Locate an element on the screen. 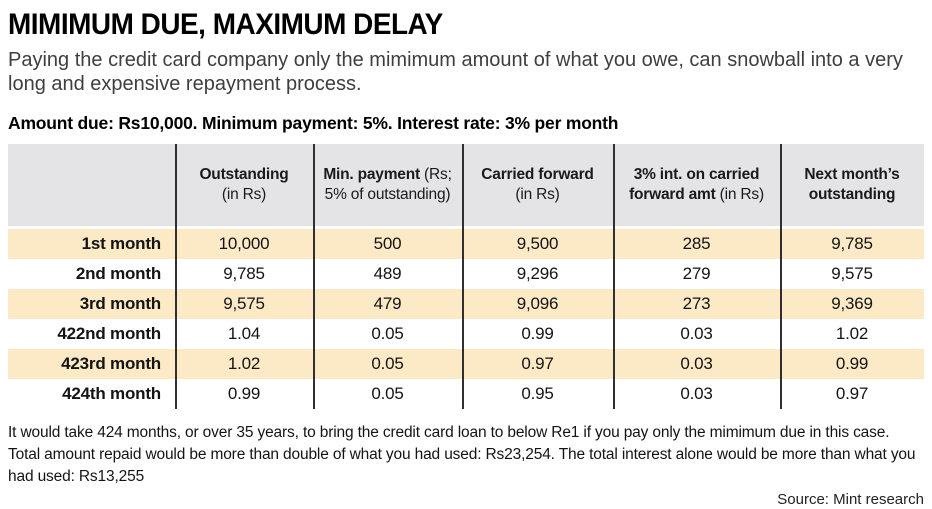  column-header-interest: 3% int. on carried forward amt (in Rs) is located at coordinates (696, 184).